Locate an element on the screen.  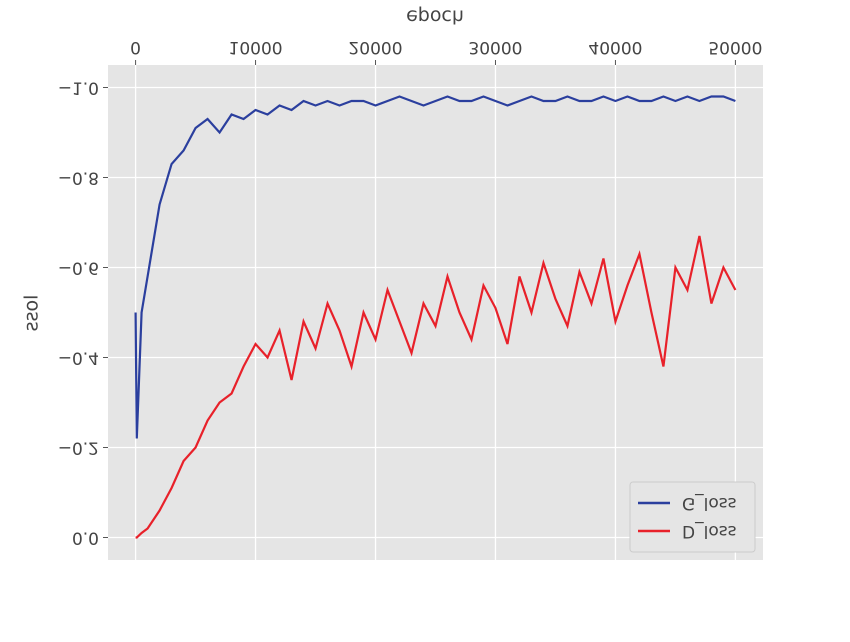
legend-label: G_loss is located at coordinates (709, 503).